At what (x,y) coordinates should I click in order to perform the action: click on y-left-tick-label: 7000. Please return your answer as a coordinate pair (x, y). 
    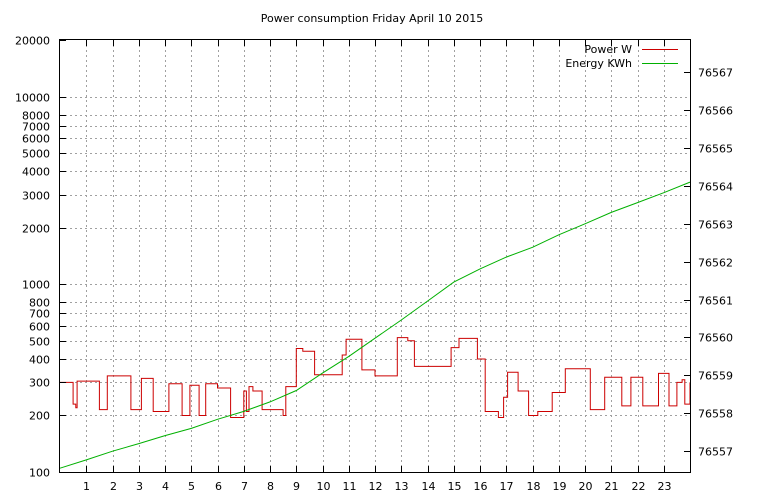
    Looking at the image, I should click on (36, 127).